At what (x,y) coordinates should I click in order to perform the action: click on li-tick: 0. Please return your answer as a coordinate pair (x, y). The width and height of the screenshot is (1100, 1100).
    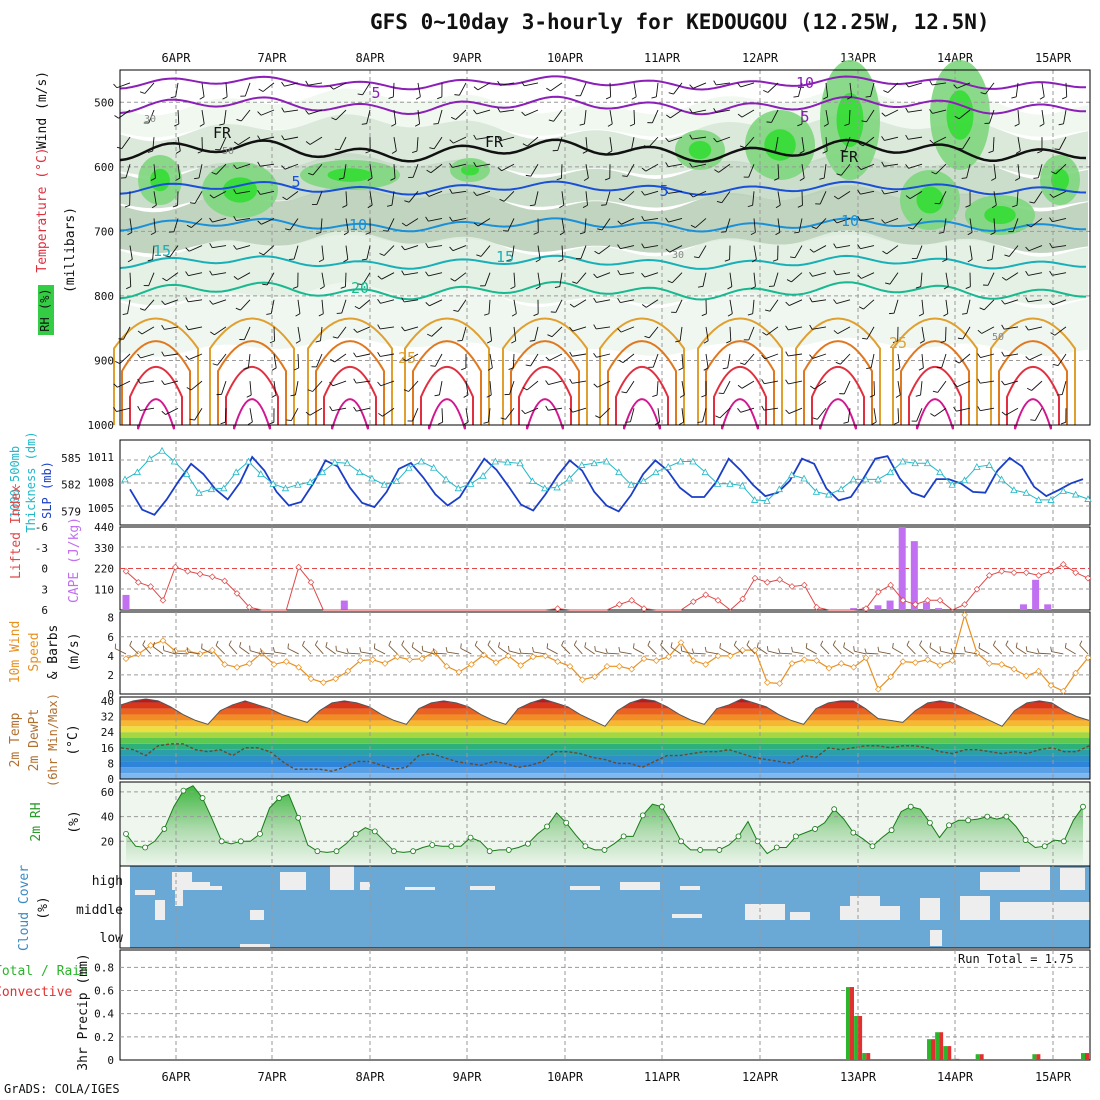
    Looking at the image, I should click on (44, 569).